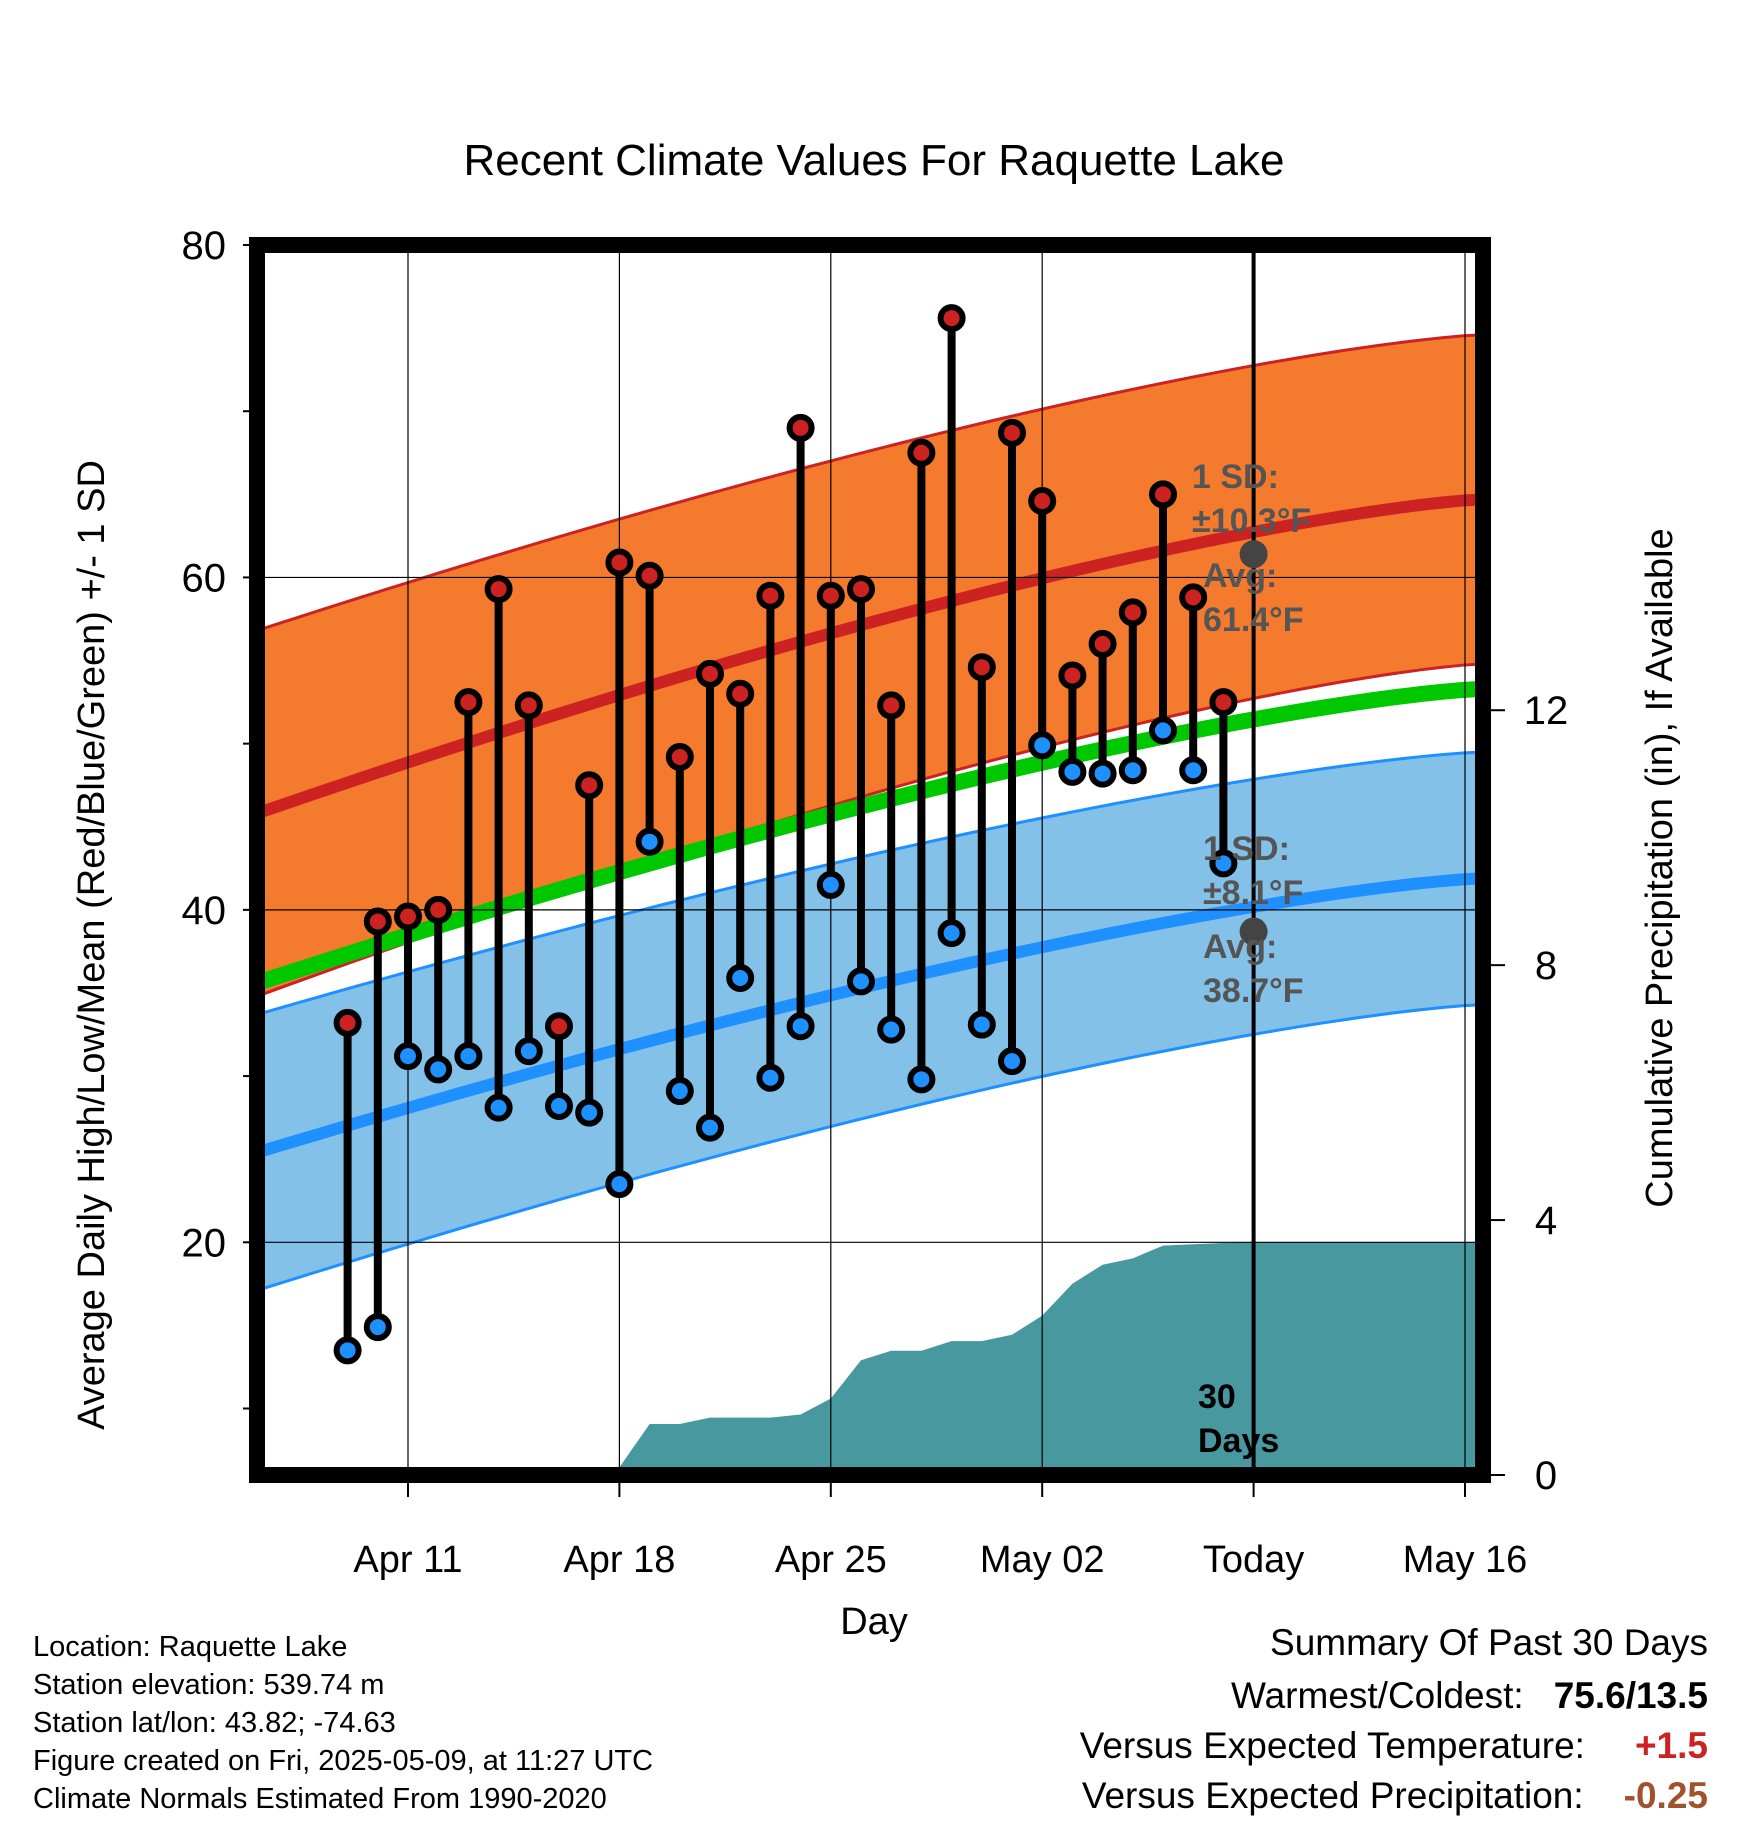  I want to click on x-axis-label: Day, so click(874, 1622).